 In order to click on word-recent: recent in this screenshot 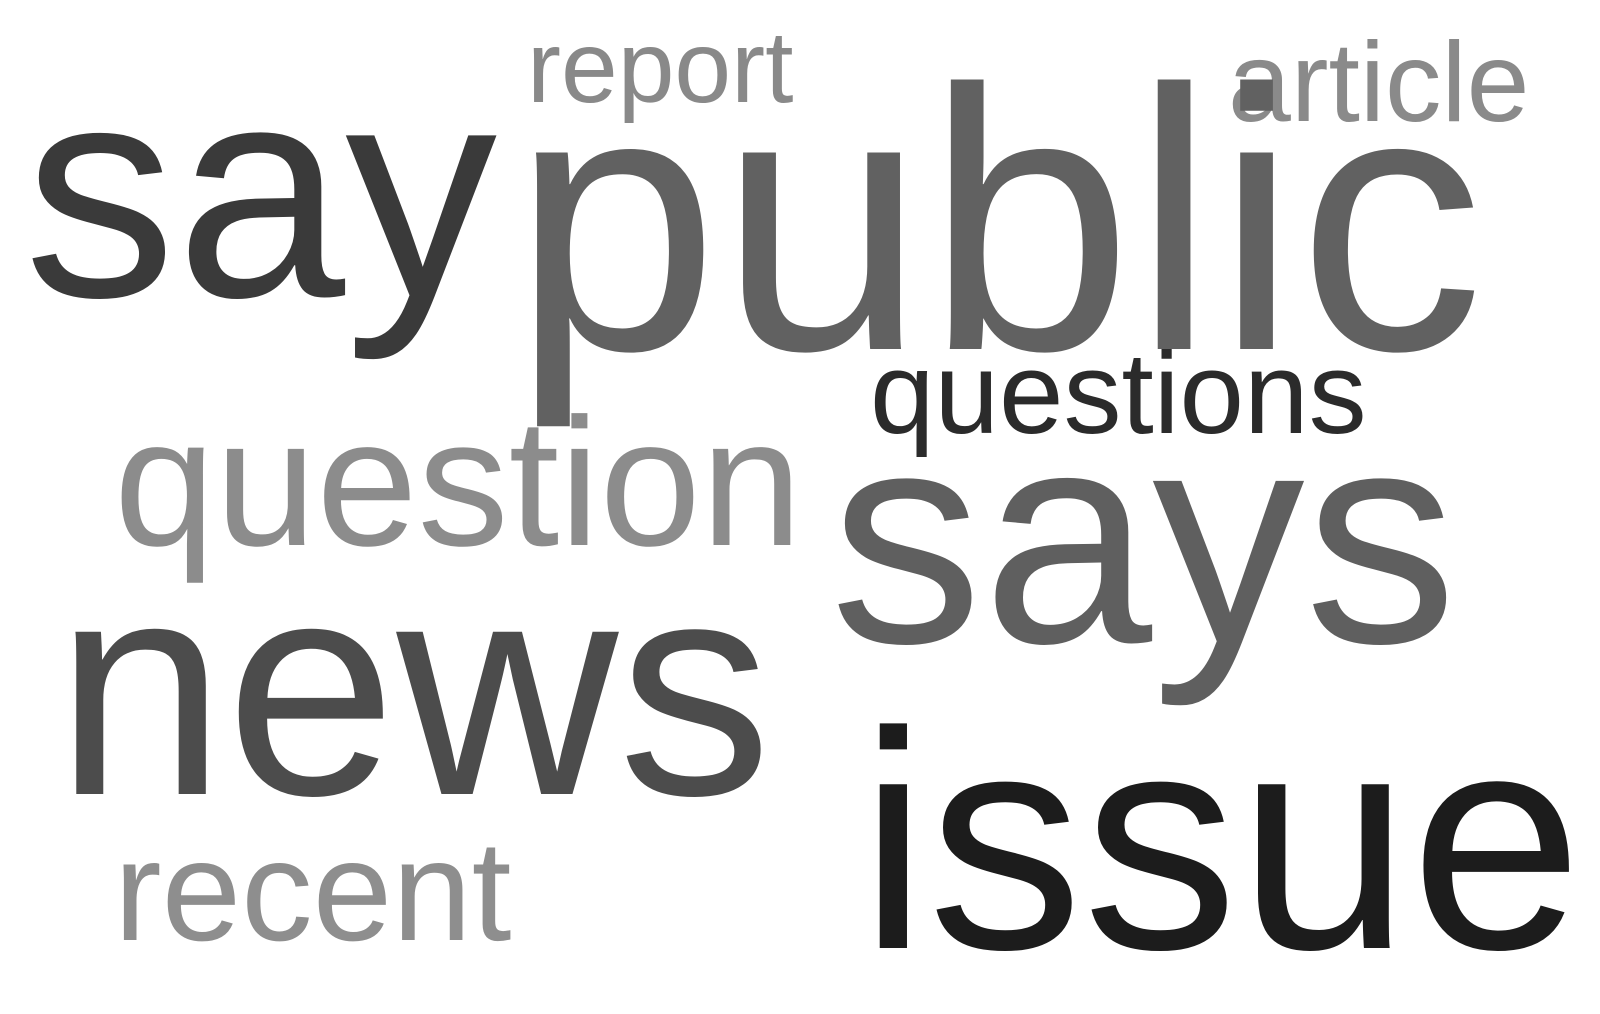, I will do `click(313, 891)`.